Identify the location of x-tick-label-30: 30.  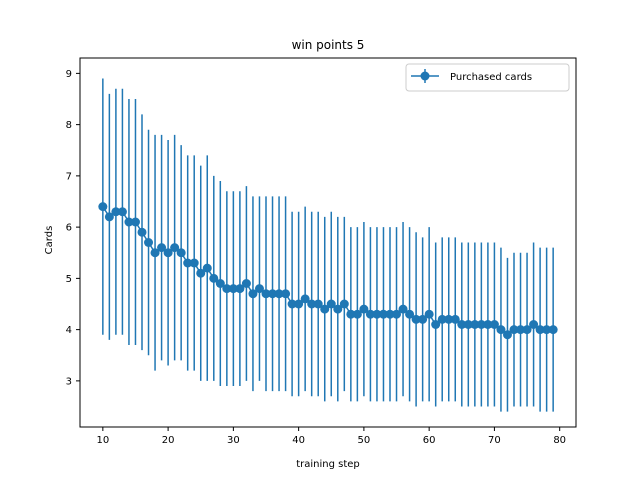
(233, 440).